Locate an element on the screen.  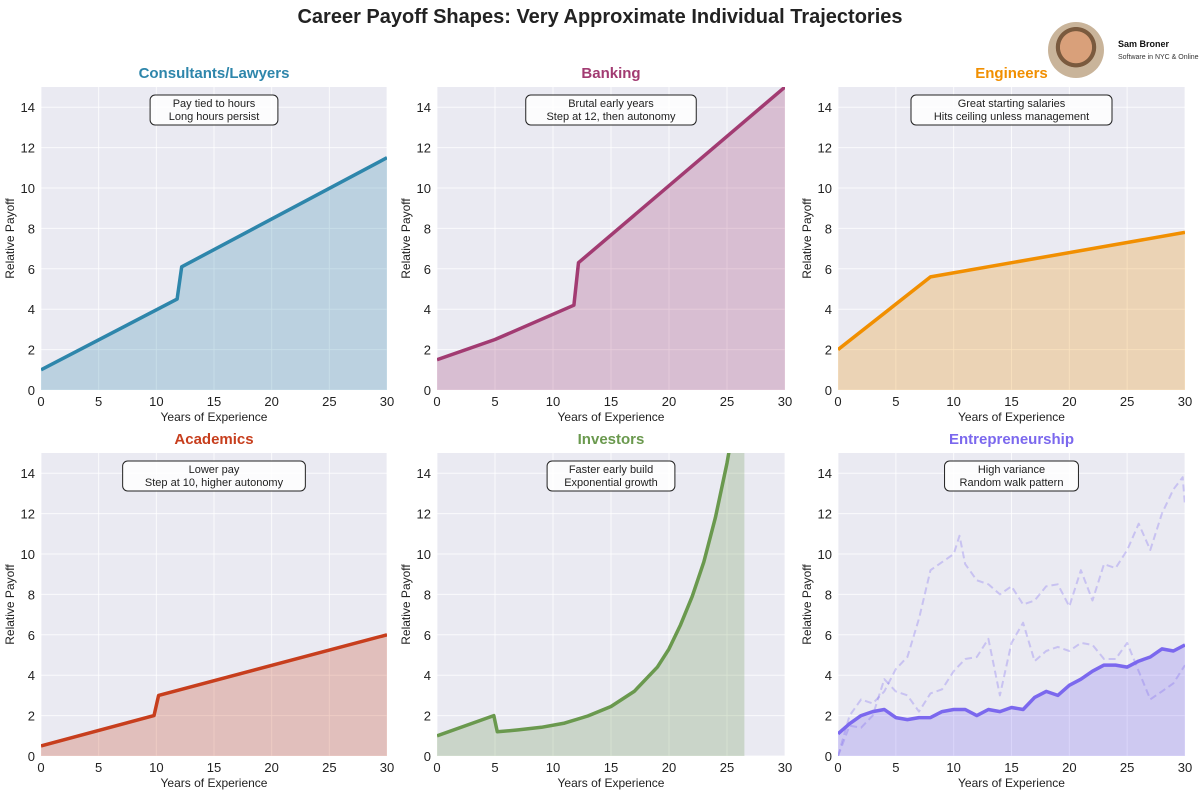
annotation-text: High variance is located at coordinates (1011, 470).